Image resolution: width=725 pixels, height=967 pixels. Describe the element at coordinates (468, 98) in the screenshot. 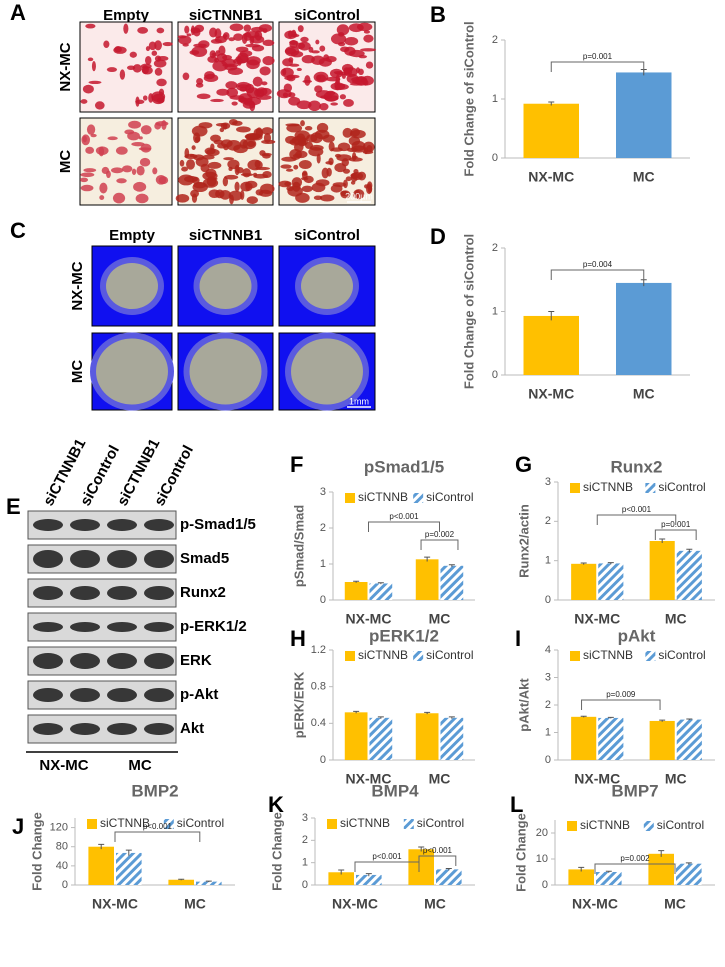

I see `y-axis-label: Fold Change of siControl` at that location.